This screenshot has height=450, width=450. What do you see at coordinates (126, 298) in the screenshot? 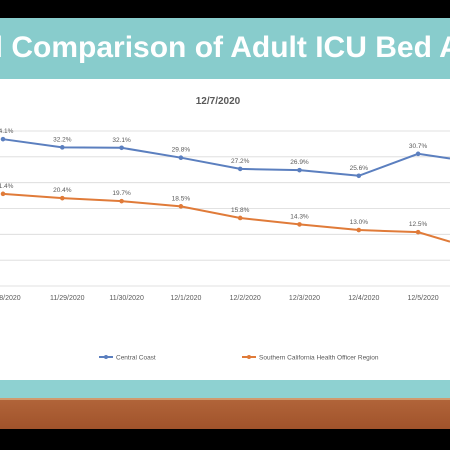
I see `x-tick-label: 11/30/2020` at bounding box center [126, 298].